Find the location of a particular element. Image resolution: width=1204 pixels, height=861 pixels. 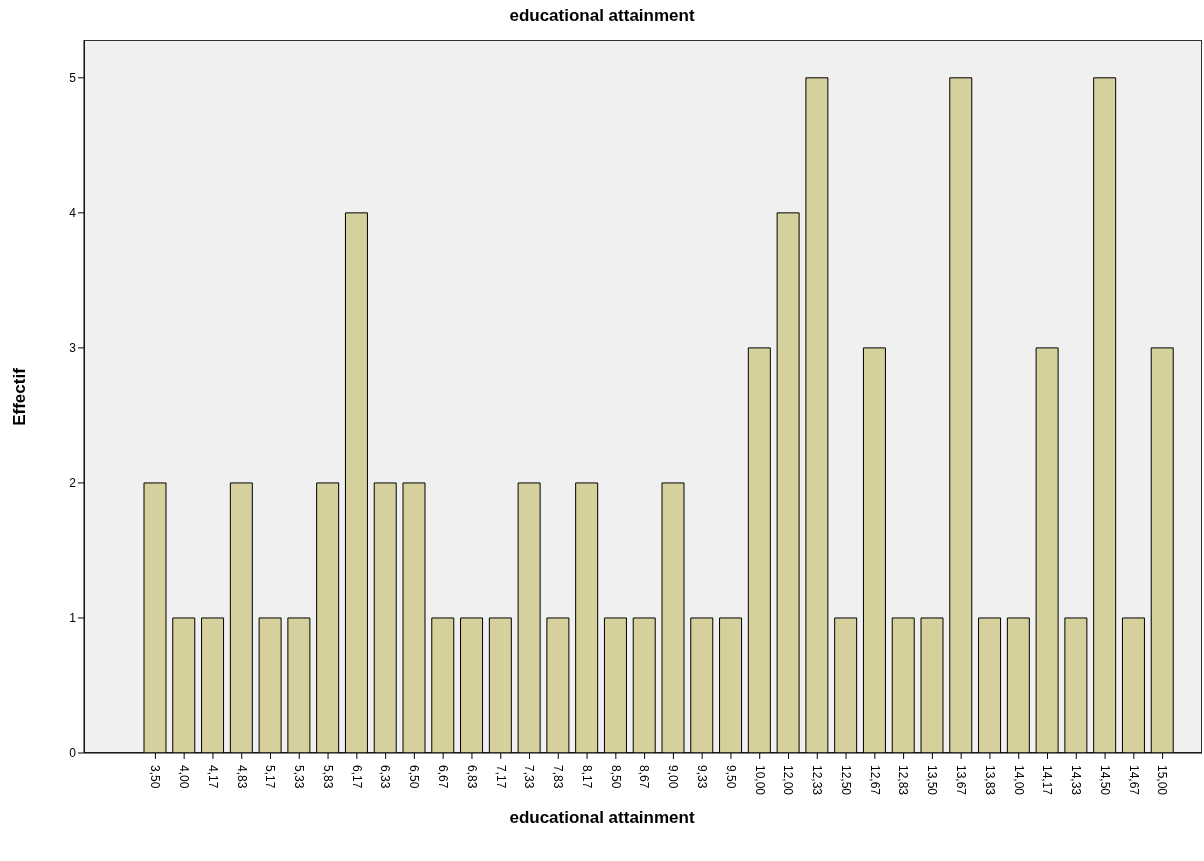

x-tick-label: 7,33 is located at coordinates (529, 777).